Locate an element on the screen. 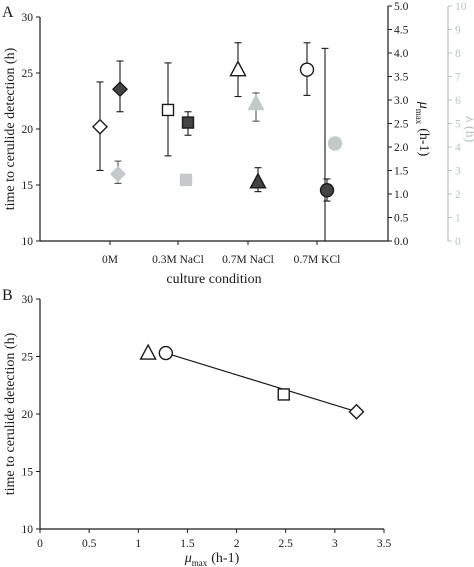 The height and width of the screenshot is (567, 474). panel-a-label: A is located at coordinates (8, 12).